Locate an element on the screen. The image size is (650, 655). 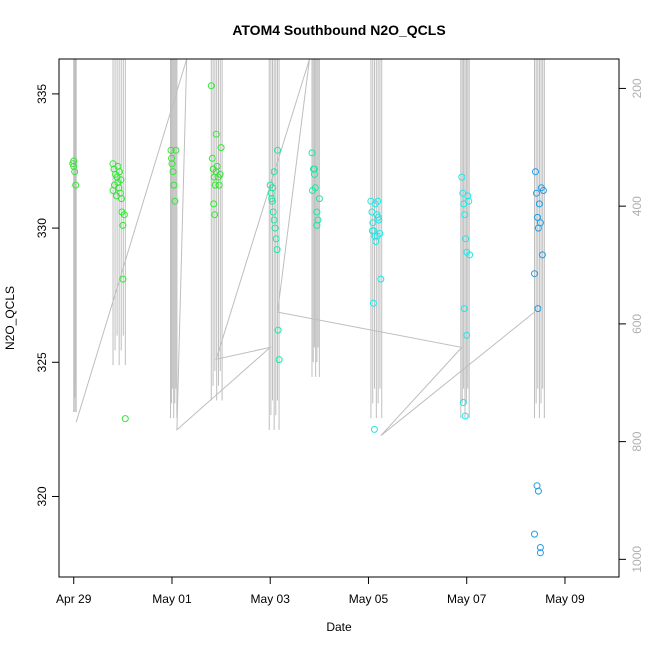
x-tick-label: May 01 is located at coordinates (172, 599).